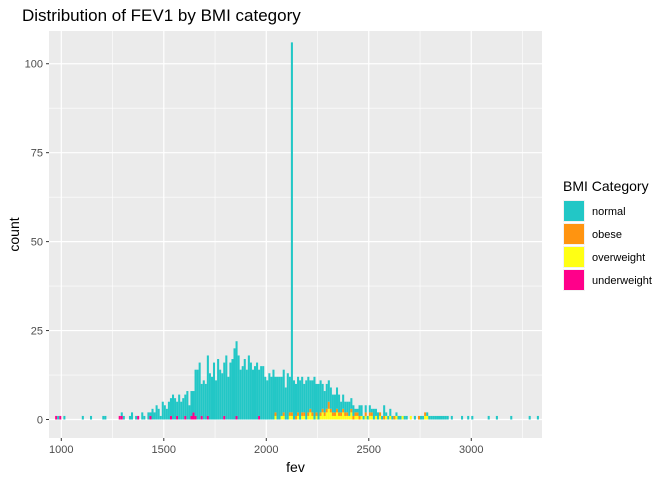  What do you see at coordinates (14, 234) in the screenshot?
I see `y-axis-label: count` at bounding box center [14, 234].